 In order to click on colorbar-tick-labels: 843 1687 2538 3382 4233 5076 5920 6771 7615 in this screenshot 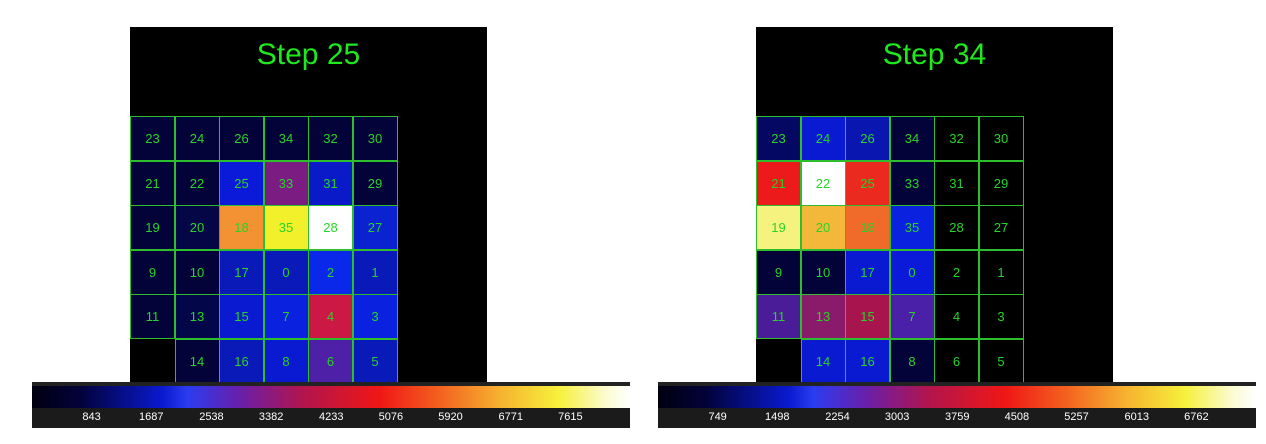, I will do `click(331, 418)`.